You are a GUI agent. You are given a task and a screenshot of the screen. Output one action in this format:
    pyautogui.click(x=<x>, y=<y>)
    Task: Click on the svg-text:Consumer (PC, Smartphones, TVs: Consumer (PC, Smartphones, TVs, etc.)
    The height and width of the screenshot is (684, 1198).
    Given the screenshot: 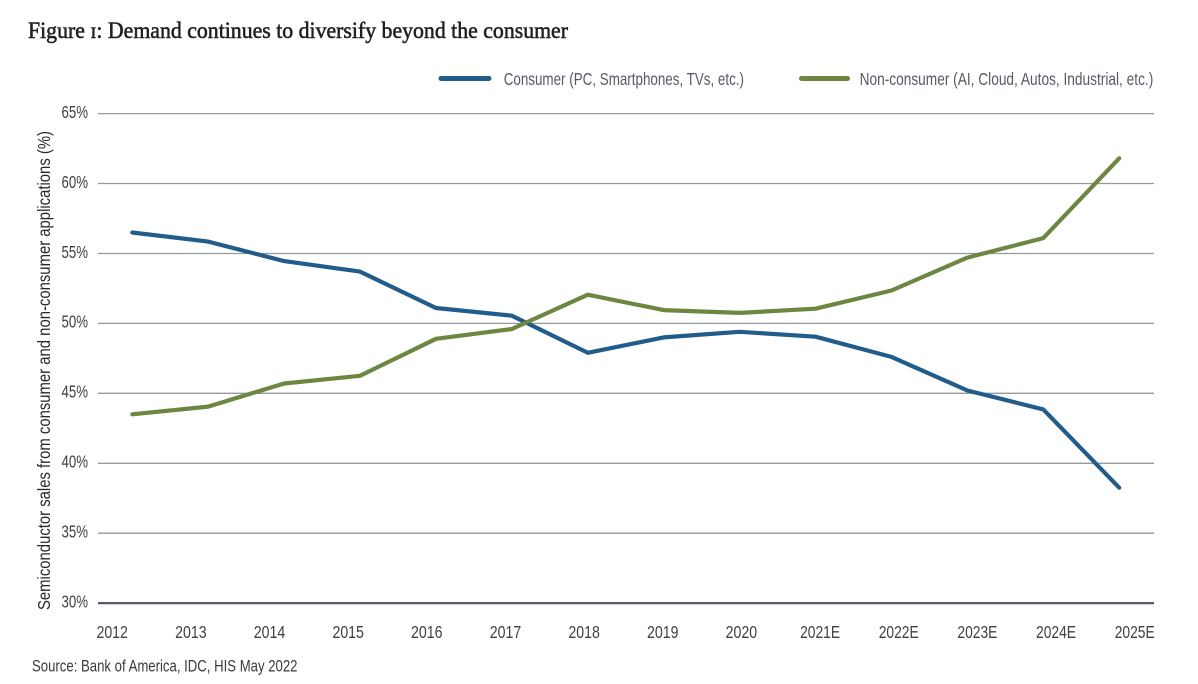 What is the action you would take?
    pyautogui.click(x=624, y=79)
    